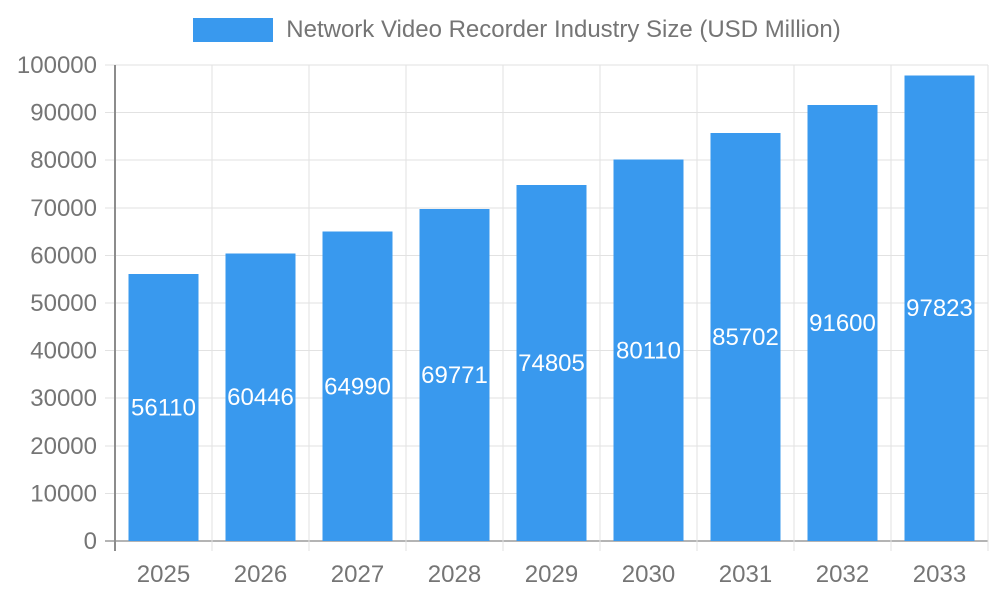  Describe the element at coordinates (90, 541) in the screenshot. I see `y-tick-label: 0` at that location.